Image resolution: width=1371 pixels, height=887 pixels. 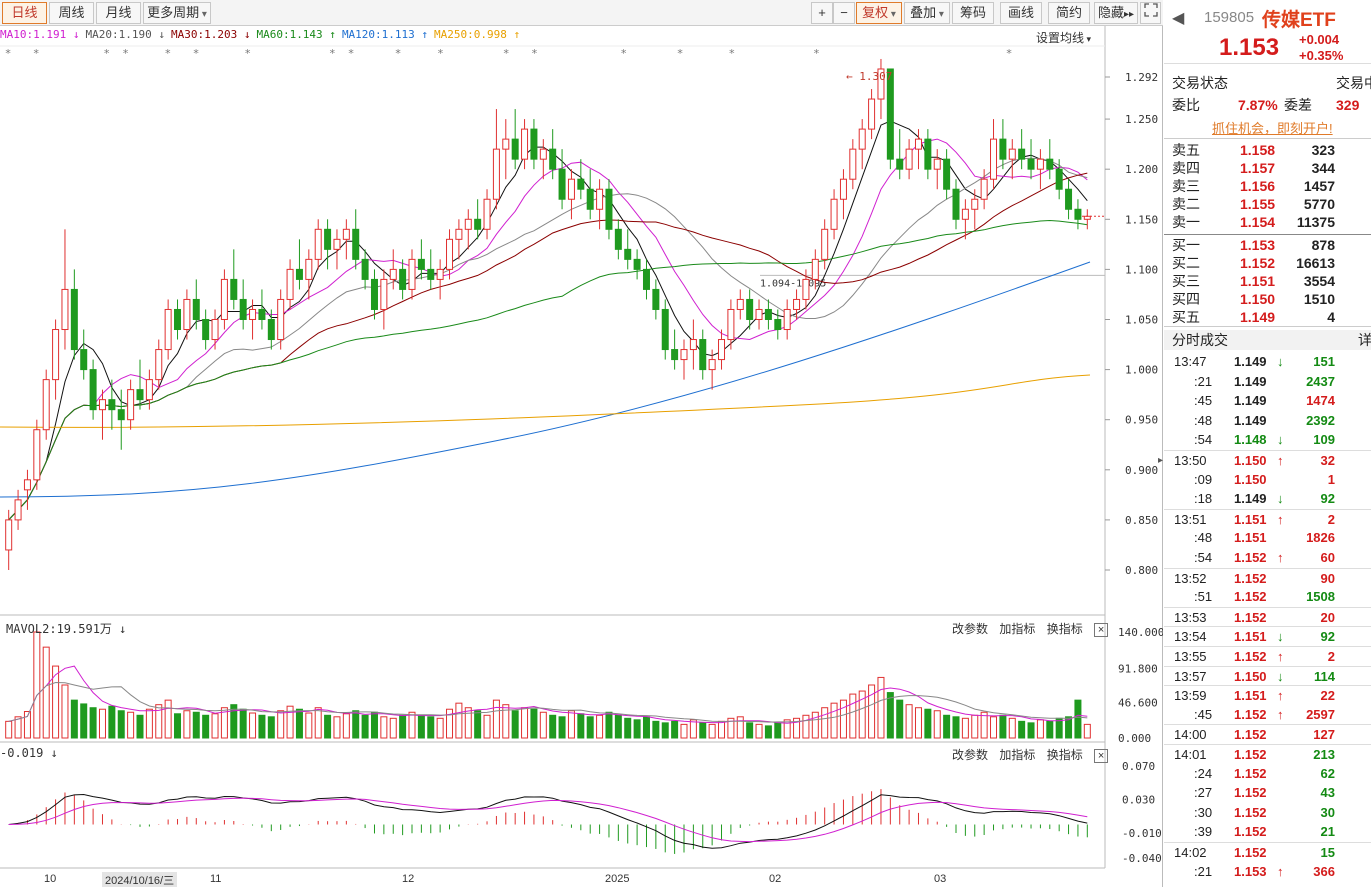 I want to click on book-volume: 3554, so click(x=1319, y=281).